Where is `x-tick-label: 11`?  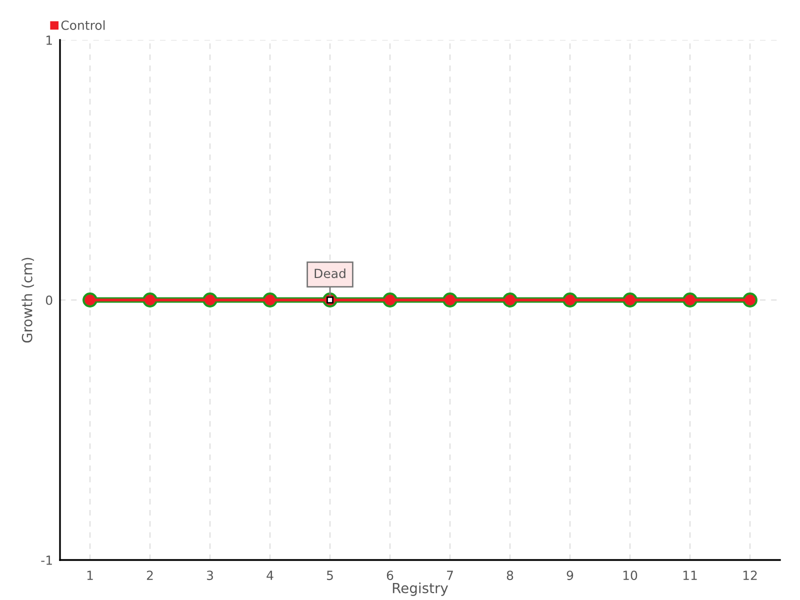
x-tick-label: 11 is located at coordinates (690, 575).